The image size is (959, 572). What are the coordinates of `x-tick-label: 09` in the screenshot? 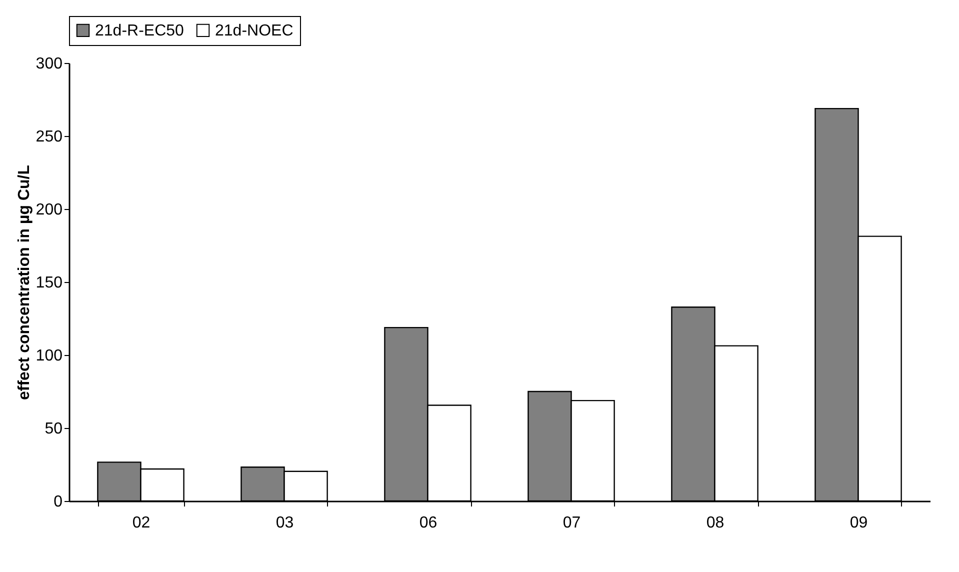 It's located at (859, 523).